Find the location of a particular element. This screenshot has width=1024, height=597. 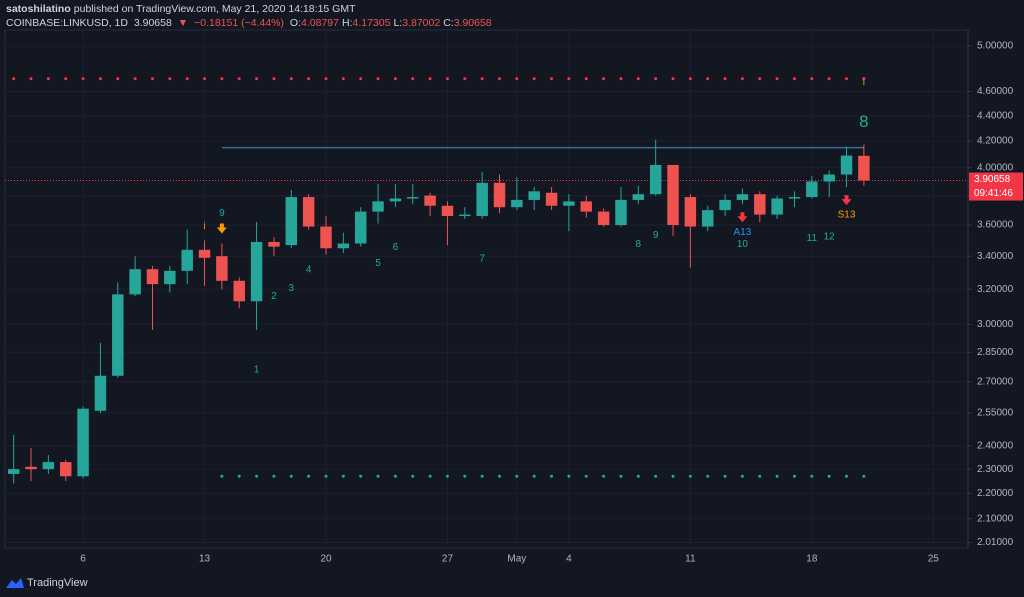

y-tick-label: 3.00000 is located at coordinates (995, 324).